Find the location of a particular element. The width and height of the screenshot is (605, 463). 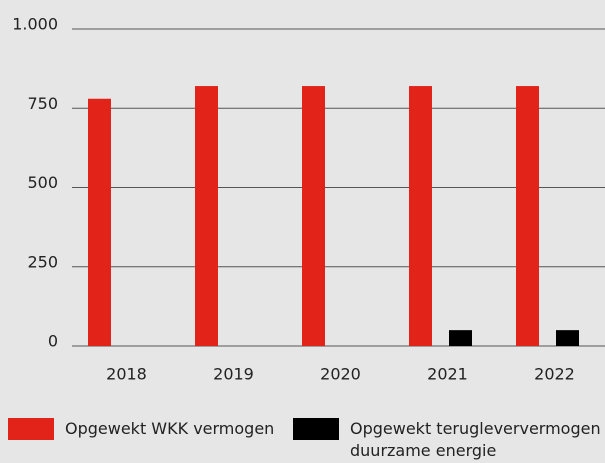

y-tick-label: 0 is located at coordinates (53, 341).